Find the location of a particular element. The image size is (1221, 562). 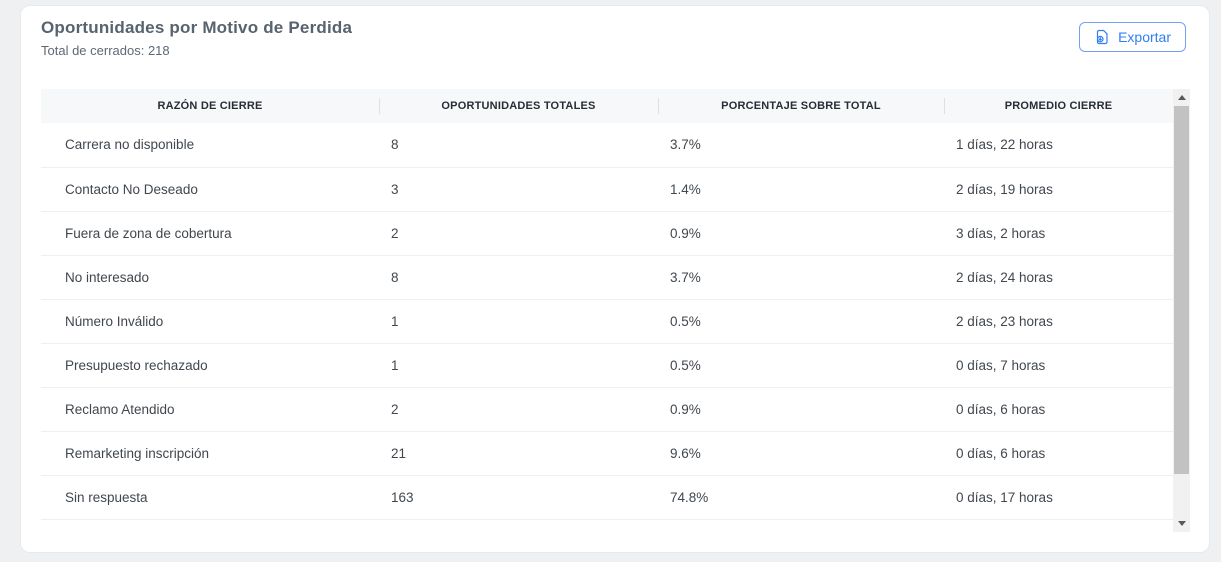

cell-avg_close: 2 días, 19 horas is located at coordinates (1058, 189).